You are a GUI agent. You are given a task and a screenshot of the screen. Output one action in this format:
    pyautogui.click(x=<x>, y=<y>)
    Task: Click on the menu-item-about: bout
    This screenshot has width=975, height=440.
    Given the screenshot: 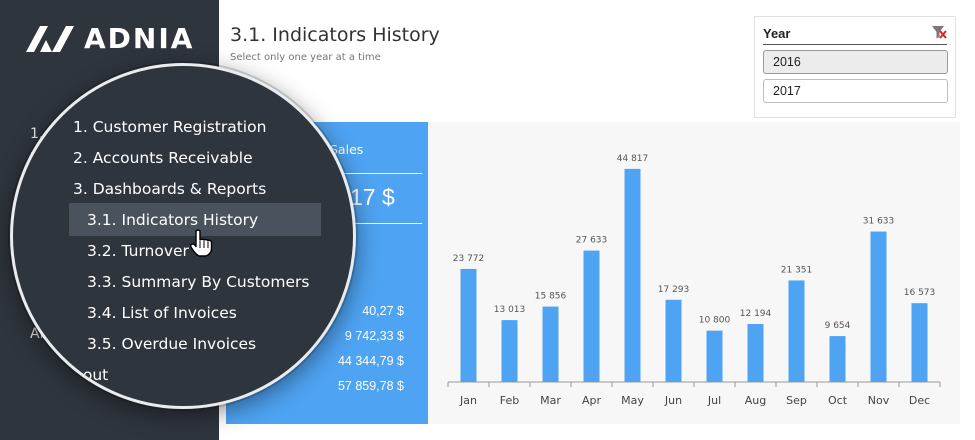 What is the action you would take?
    pyautogui.click(x=91, y=375)
    